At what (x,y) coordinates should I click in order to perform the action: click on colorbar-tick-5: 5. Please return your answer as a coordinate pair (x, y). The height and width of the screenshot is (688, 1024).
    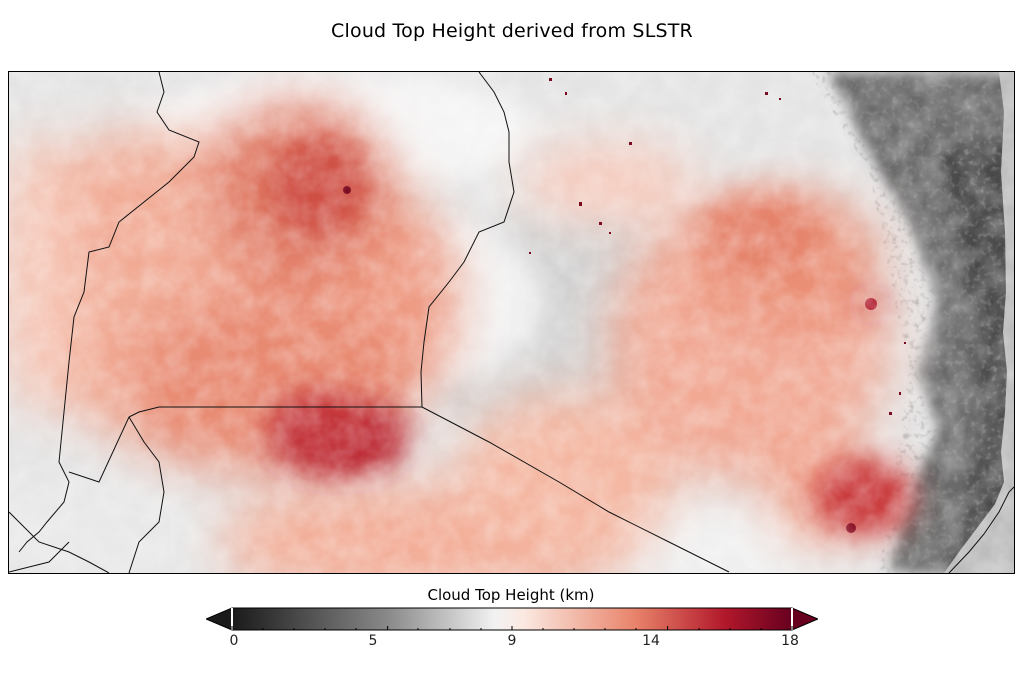
    Looking at the image, I should click on (373, 641).